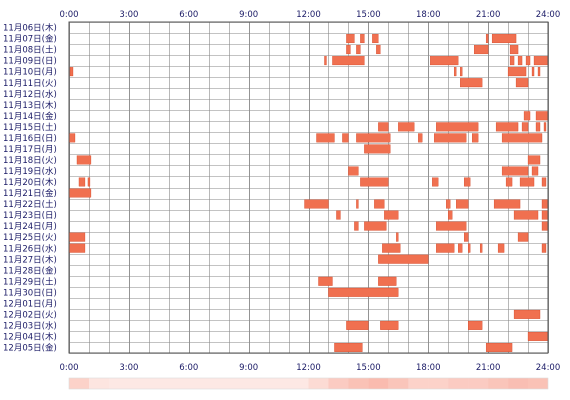 This screenshot has height=400, width=570. I want to click on x-tick-label-bottom: 21:00, so click(488, 368).